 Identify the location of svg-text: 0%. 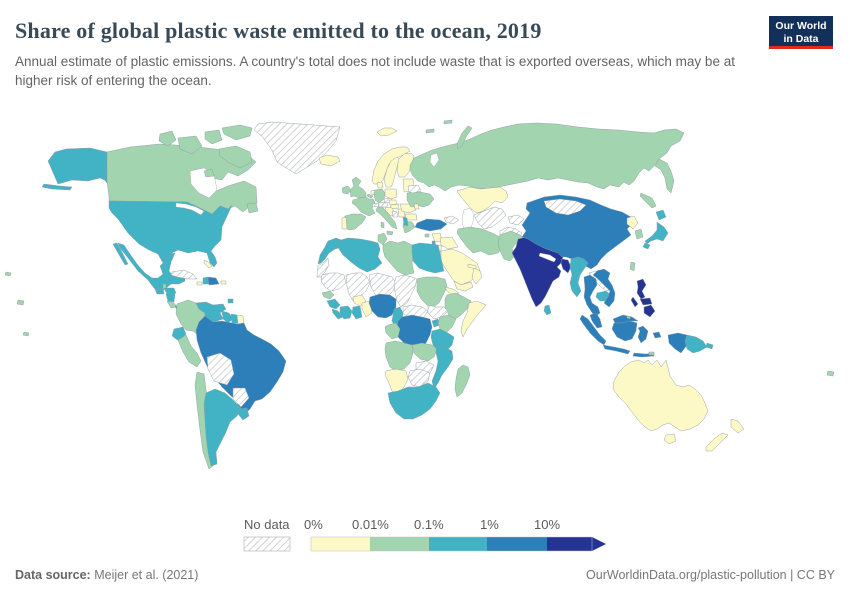
(313, 524).